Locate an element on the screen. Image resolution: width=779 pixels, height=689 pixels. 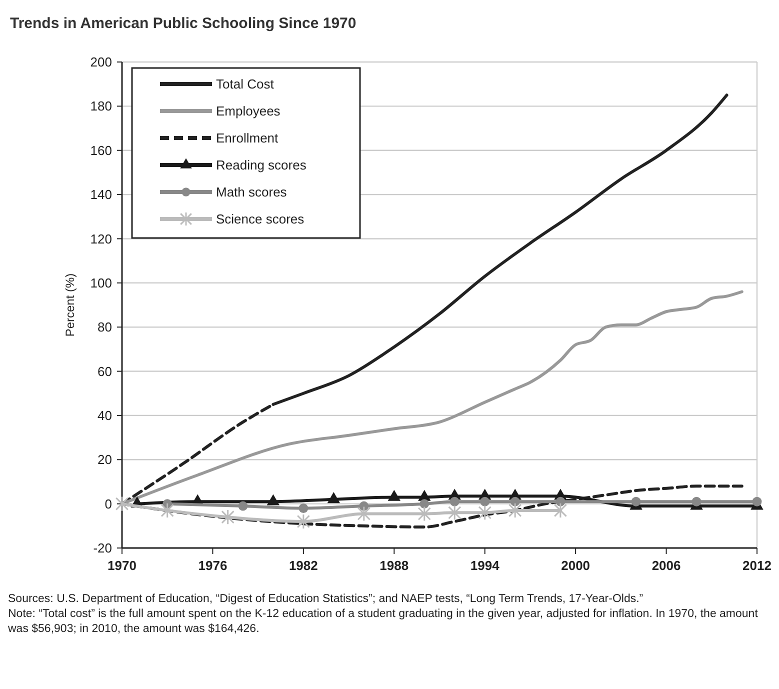
x-tick-label: 1988 is located at coordinates (394, 565).